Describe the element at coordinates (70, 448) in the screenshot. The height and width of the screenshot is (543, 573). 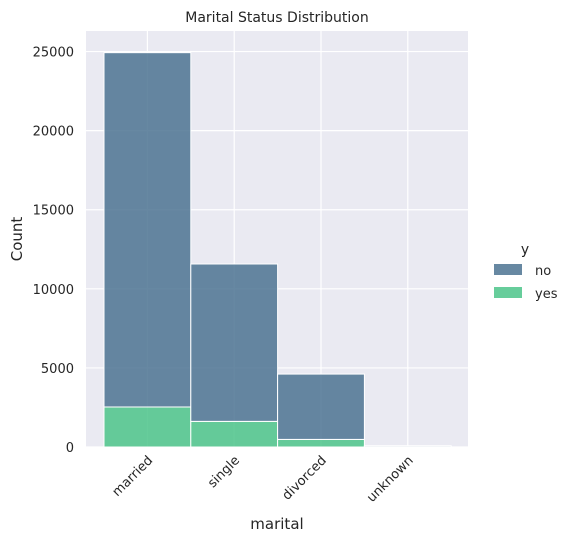
I see `y-tick-label-0: 0` at that location.